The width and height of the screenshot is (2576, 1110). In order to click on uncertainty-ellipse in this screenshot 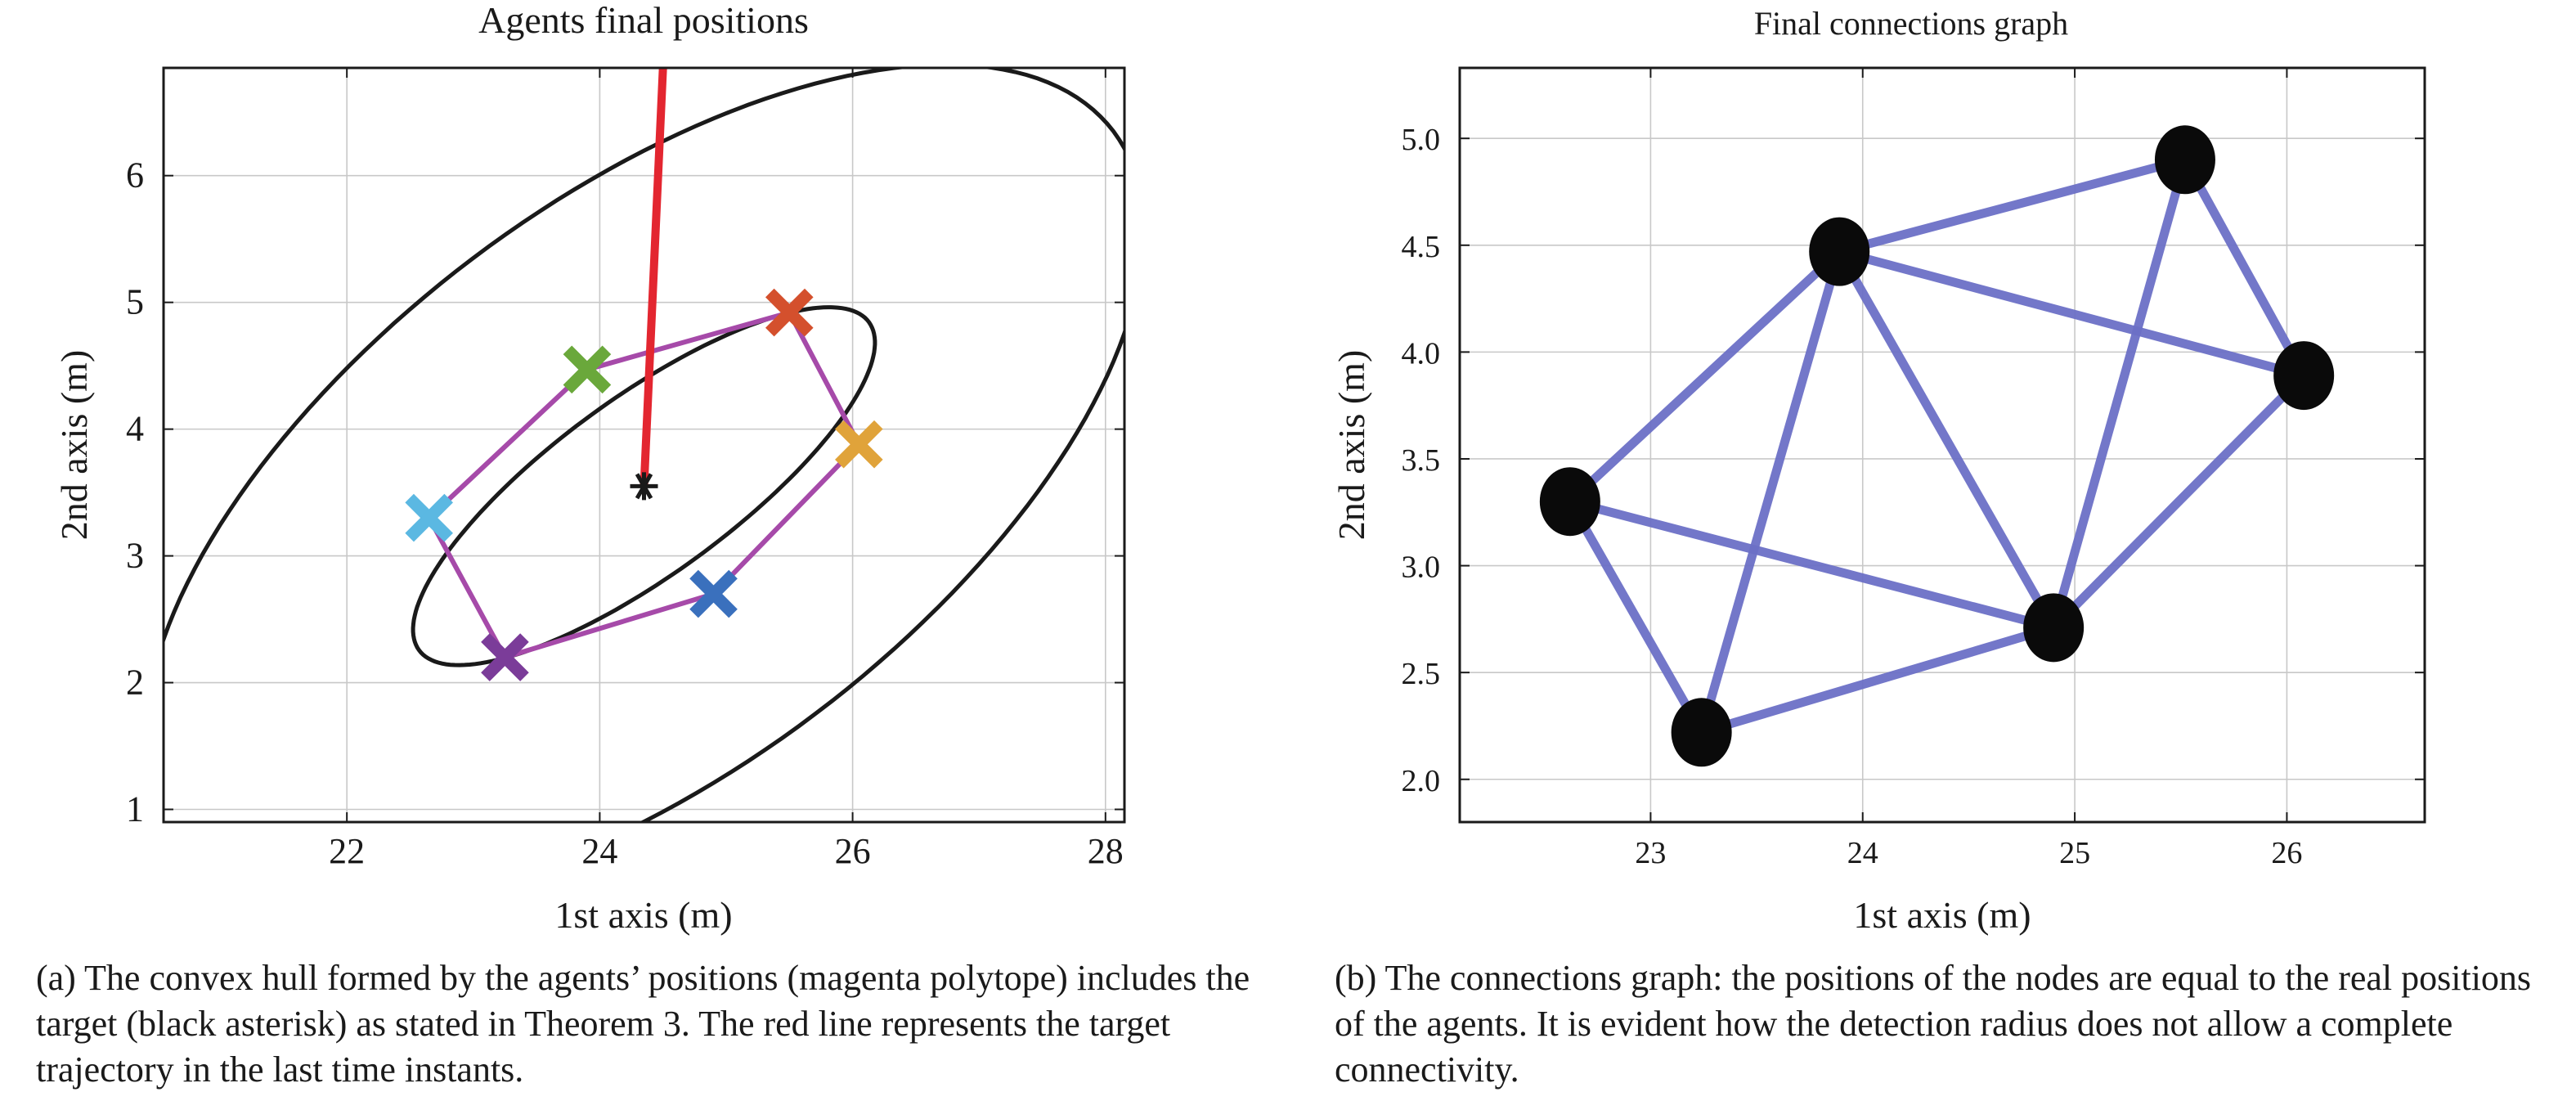, I will do `click(644, 486)`.